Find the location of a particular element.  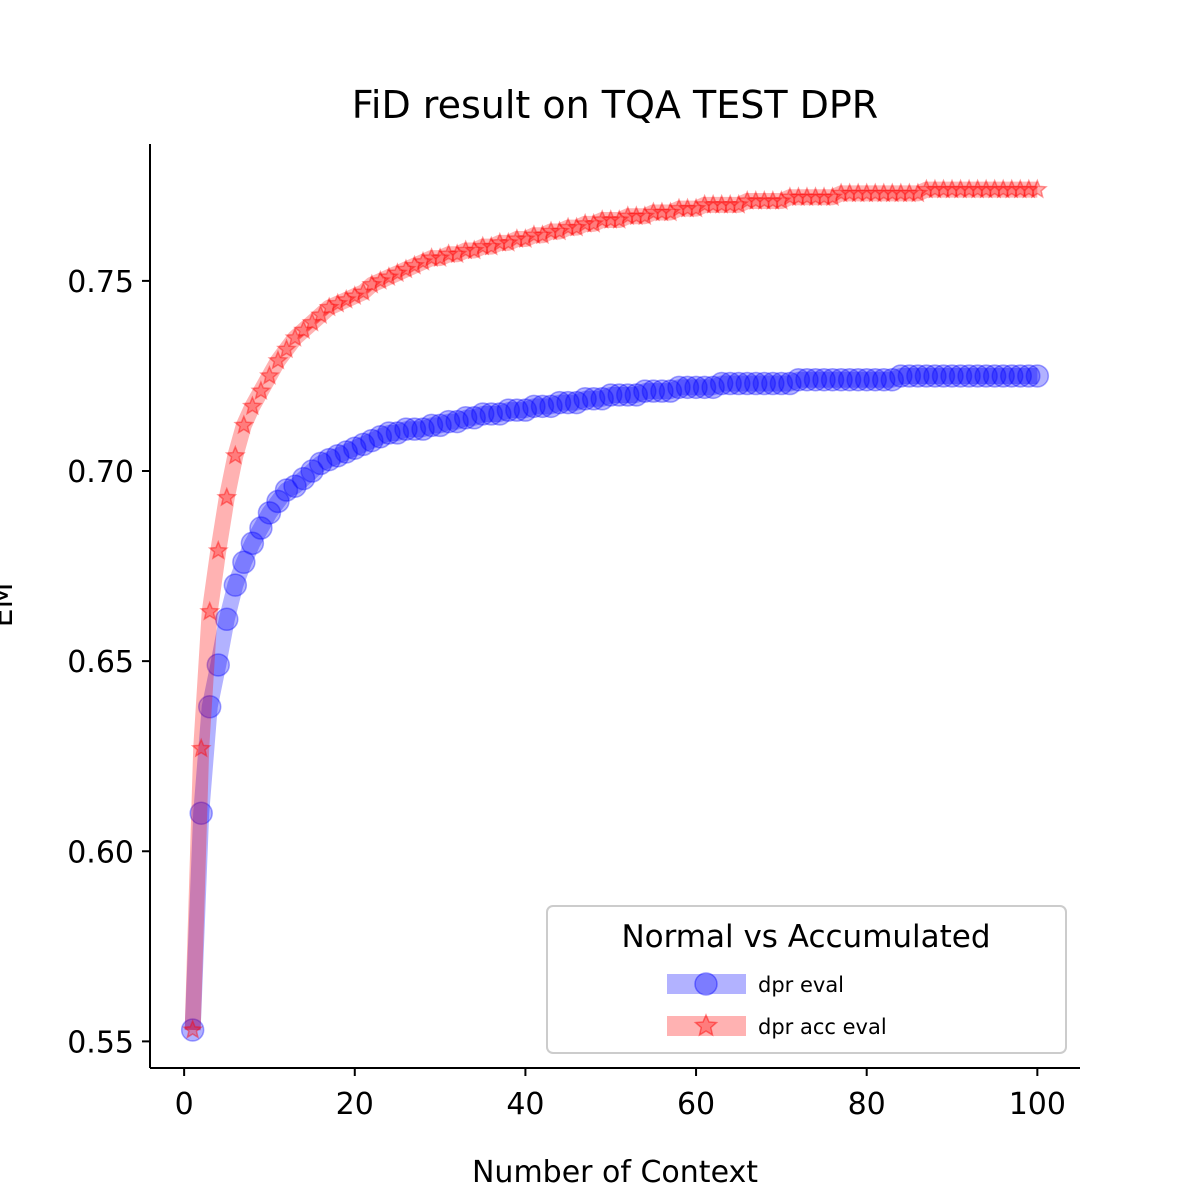

y-tick-label: 0.55 is located at coordinates (100, 1042).